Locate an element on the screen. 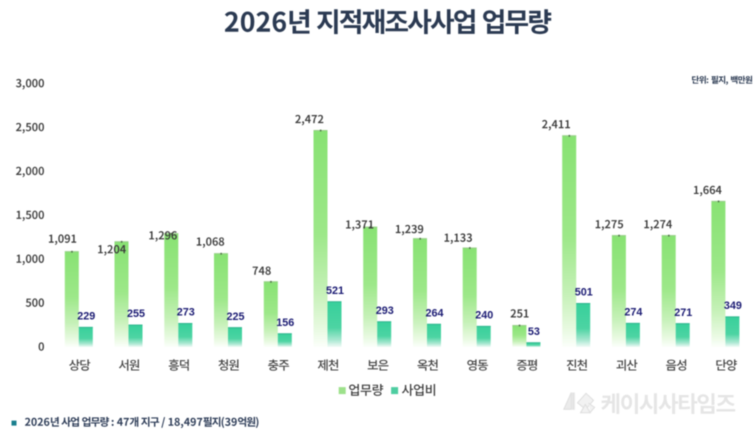  svg-text: 240 is located at coordinates (484, 316).